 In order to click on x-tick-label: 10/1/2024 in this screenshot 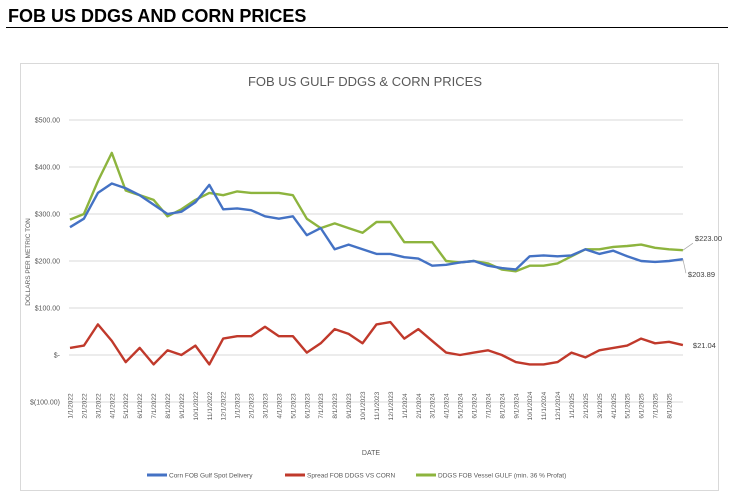, I will do `click(530, 405)`.